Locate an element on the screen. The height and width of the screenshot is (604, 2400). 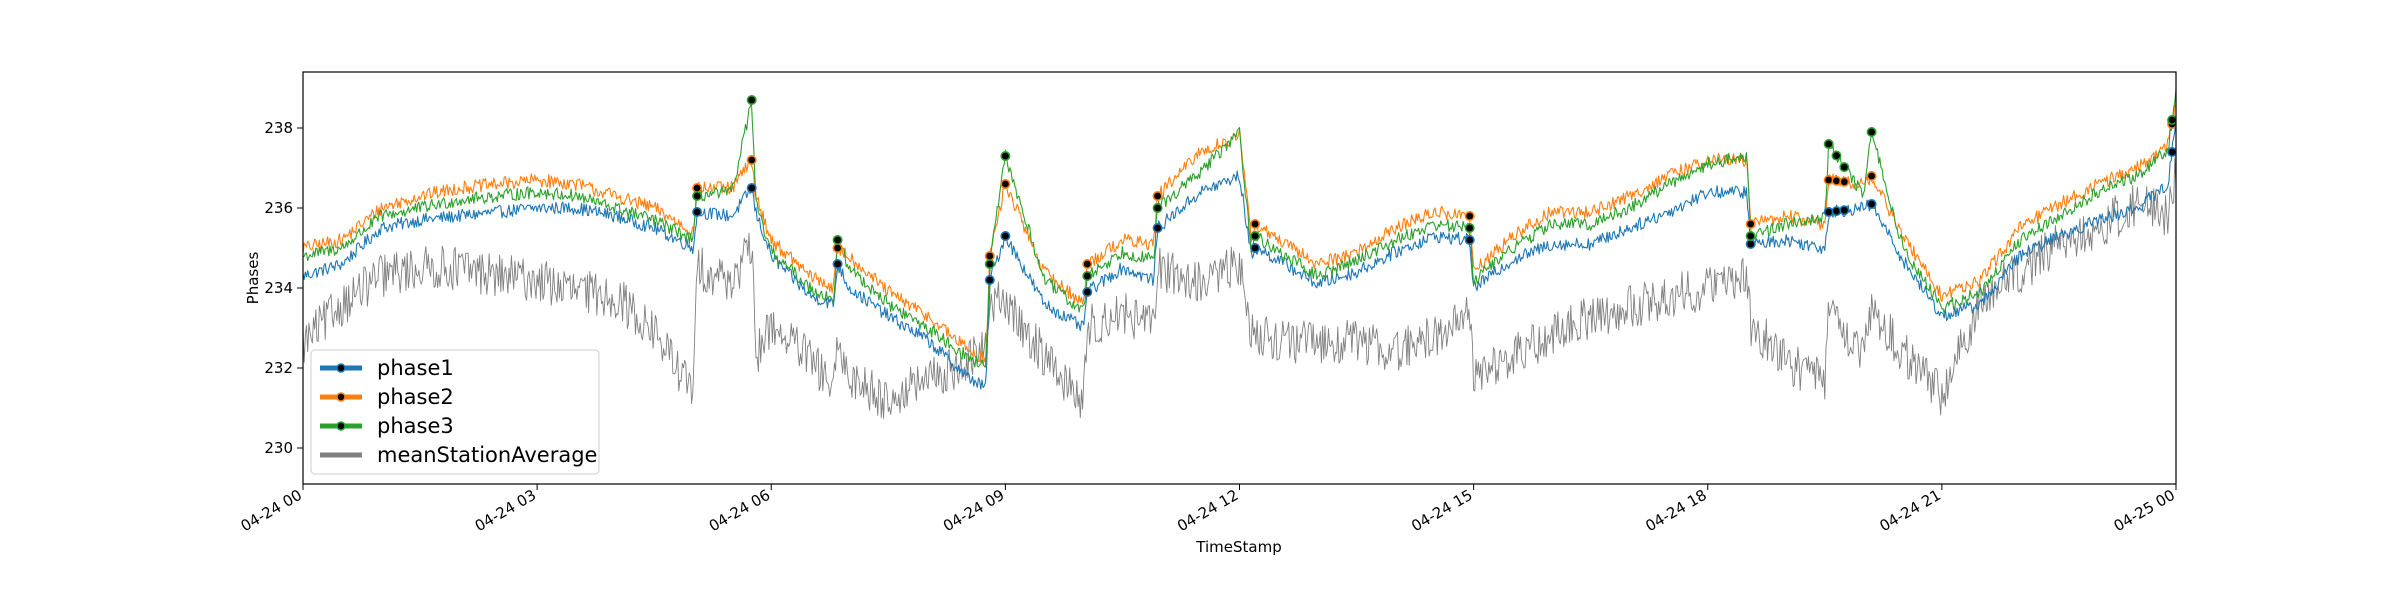
legend-item-phase3: phase3 is located at coordinates (387, 426).